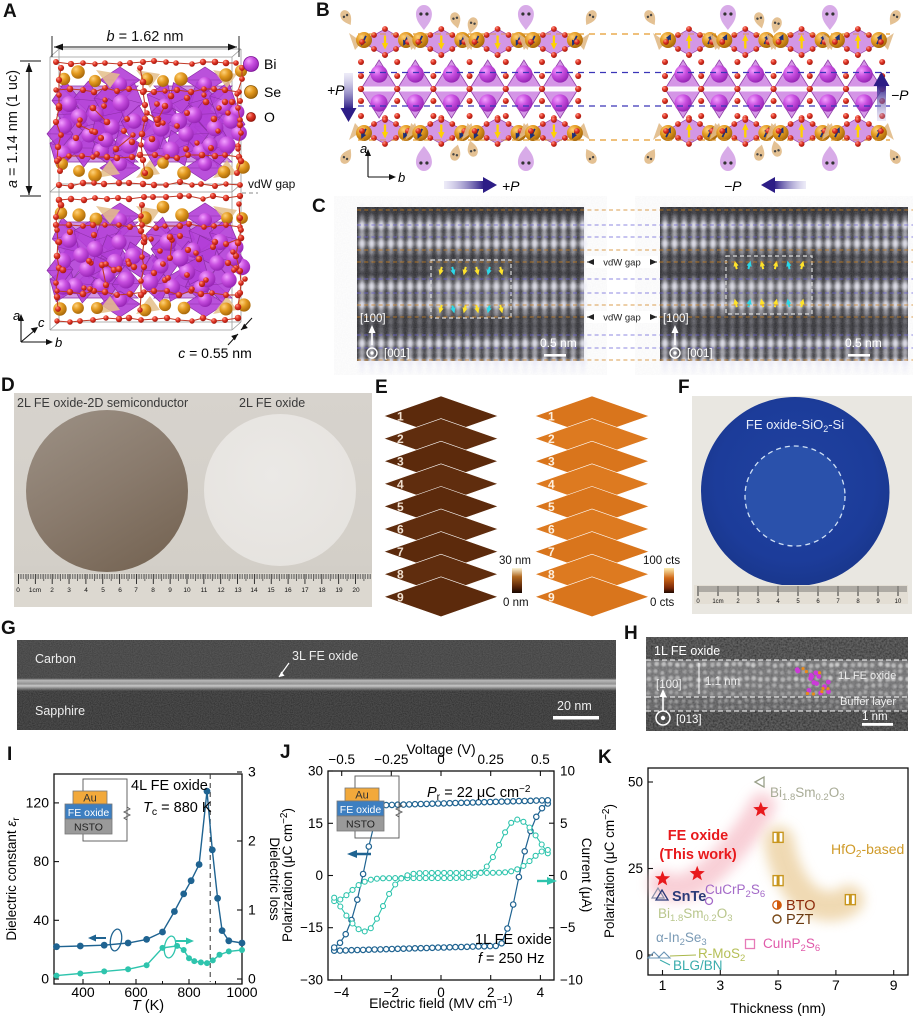 The width and height of the screenshot is (913, 1020). I want to click on svg-text: −10, so click(571, 980).